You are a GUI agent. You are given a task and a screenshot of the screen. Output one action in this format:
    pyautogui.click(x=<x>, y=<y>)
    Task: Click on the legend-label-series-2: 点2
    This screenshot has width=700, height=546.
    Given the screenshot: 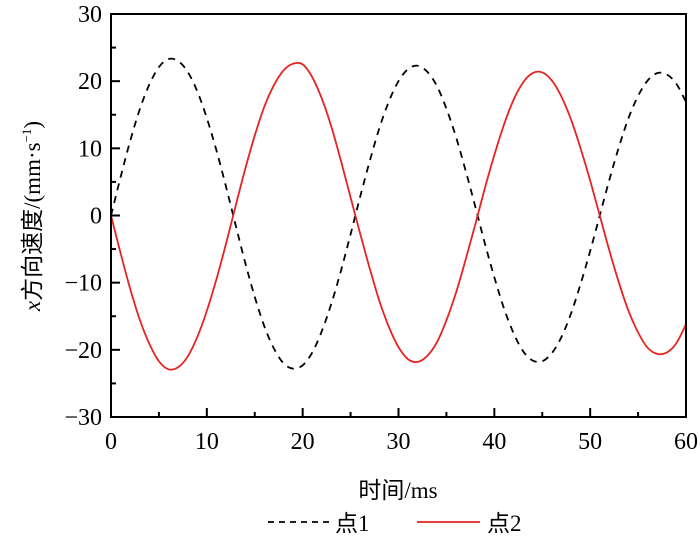 What is the action you would take?
    pyautogui.click(x=504, y=523)
    